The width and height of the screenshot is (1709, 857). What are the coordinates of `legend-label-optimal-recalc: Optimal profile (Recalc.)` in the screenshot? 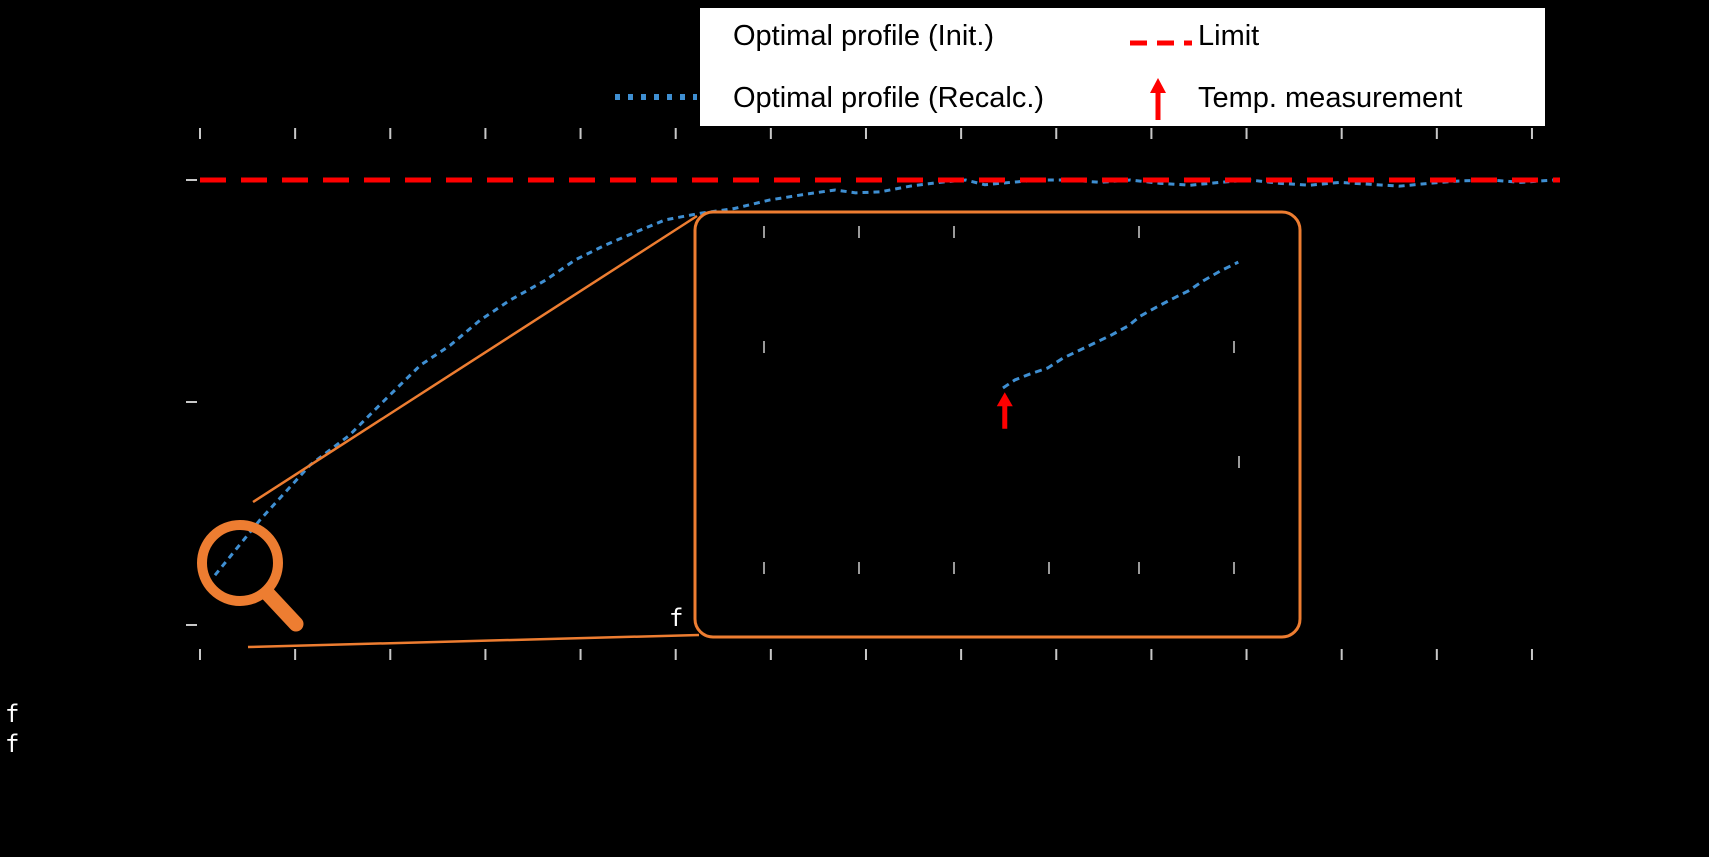 It's located at (889, 98).